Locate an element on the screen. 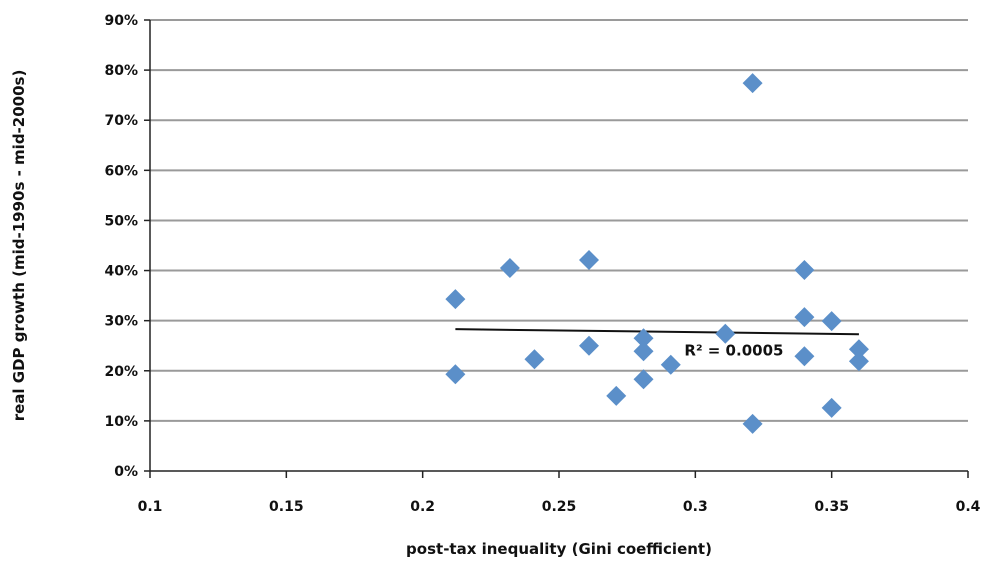  y-tick-label: 80% is located at coordinates (121, 71).